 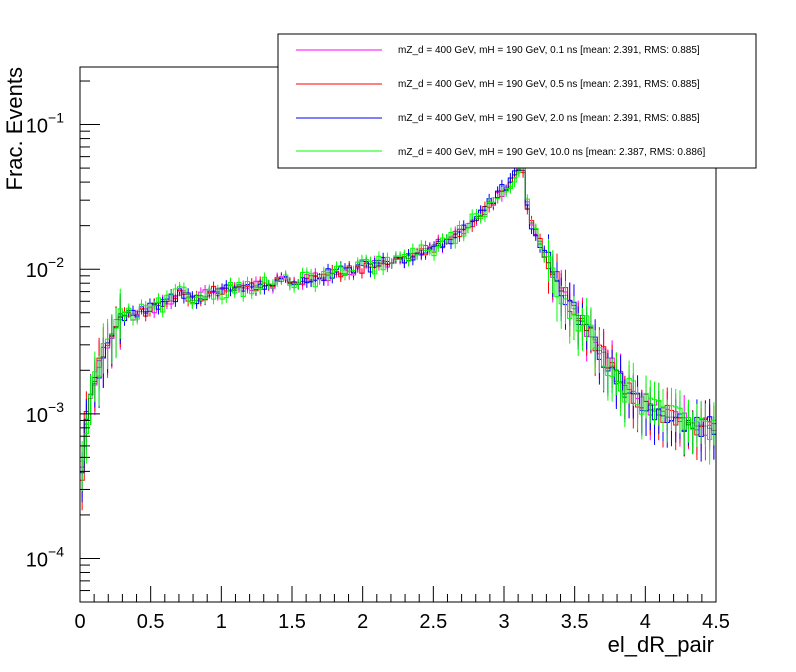 I want to click on y-axis-title: Frac. Events, so click(x=14, y=128).